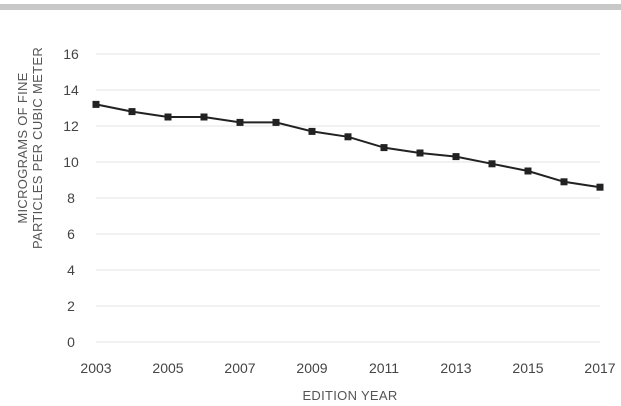 This screenshot has width=621, height=406. Describe the element at coordinates (71, 306) in the screenshot. I see `y-tick-label: 2` at that location.